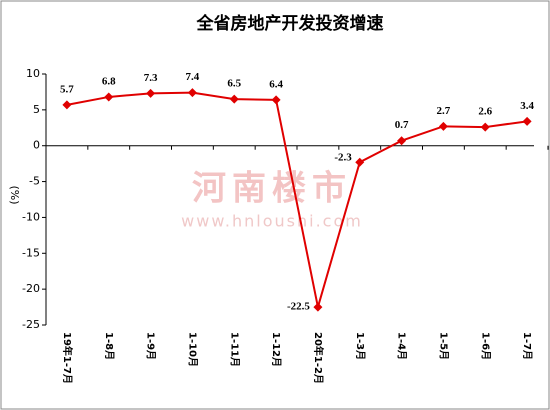 This screenshot has height=410, width=550. What do you see at coordinates (485, 346) in the screenshot?
I see `x-tick-label: 1-6月` at bounding box center [485, 346].